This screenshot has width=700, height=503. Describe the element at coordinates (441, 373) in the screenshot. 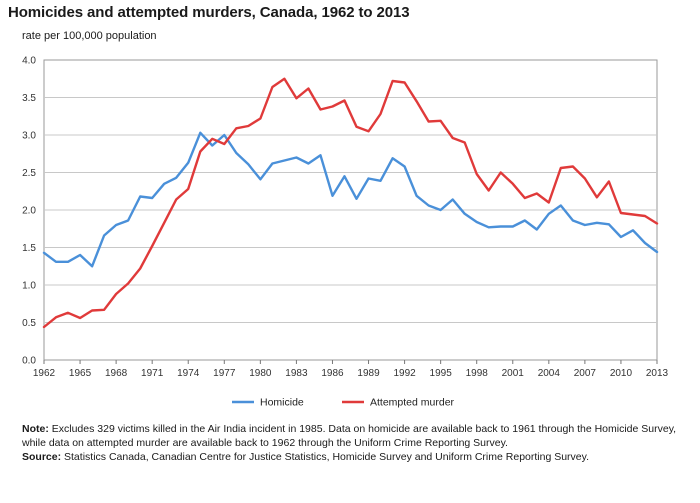

I see `x-tick-label: 1995` at that location.